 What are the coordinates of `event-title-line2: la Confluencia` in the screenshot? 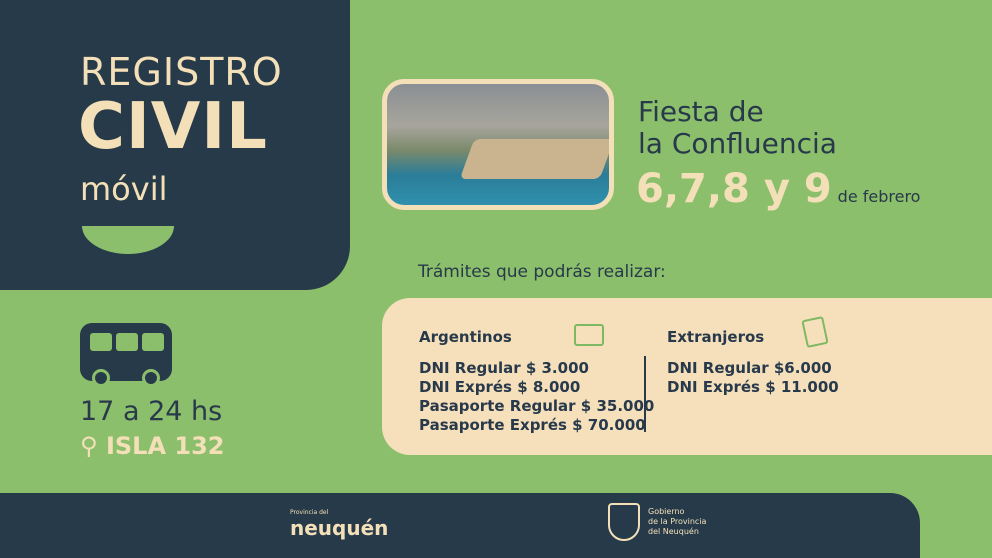 It's located at (737, 143).